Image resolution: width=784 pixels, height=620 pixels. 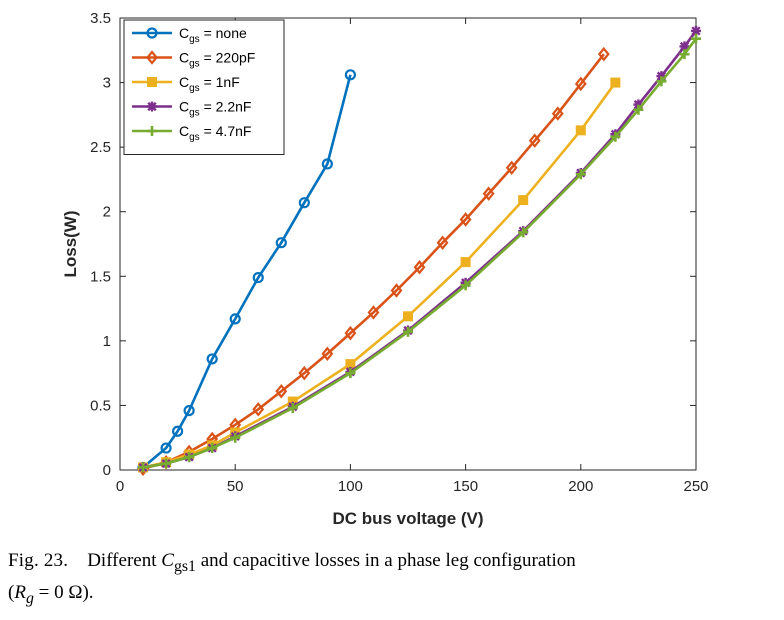 What do you see at coordinates (215, 133) in the screenshot?
I see `legend-label: Cgs = 4.7nF` at bounding box center [215, 133].